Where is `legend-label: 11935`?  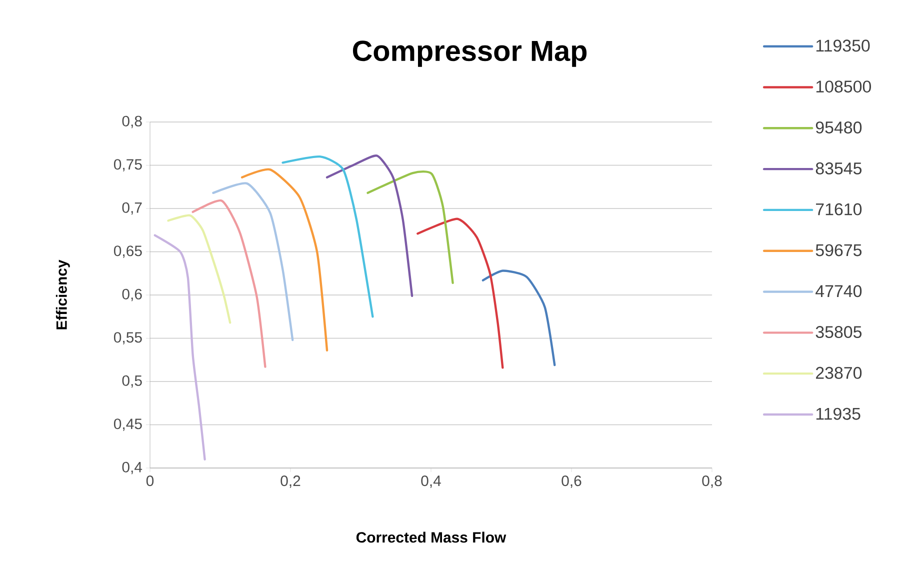 legend-label: 11935 is located at coordinates (838, 414).